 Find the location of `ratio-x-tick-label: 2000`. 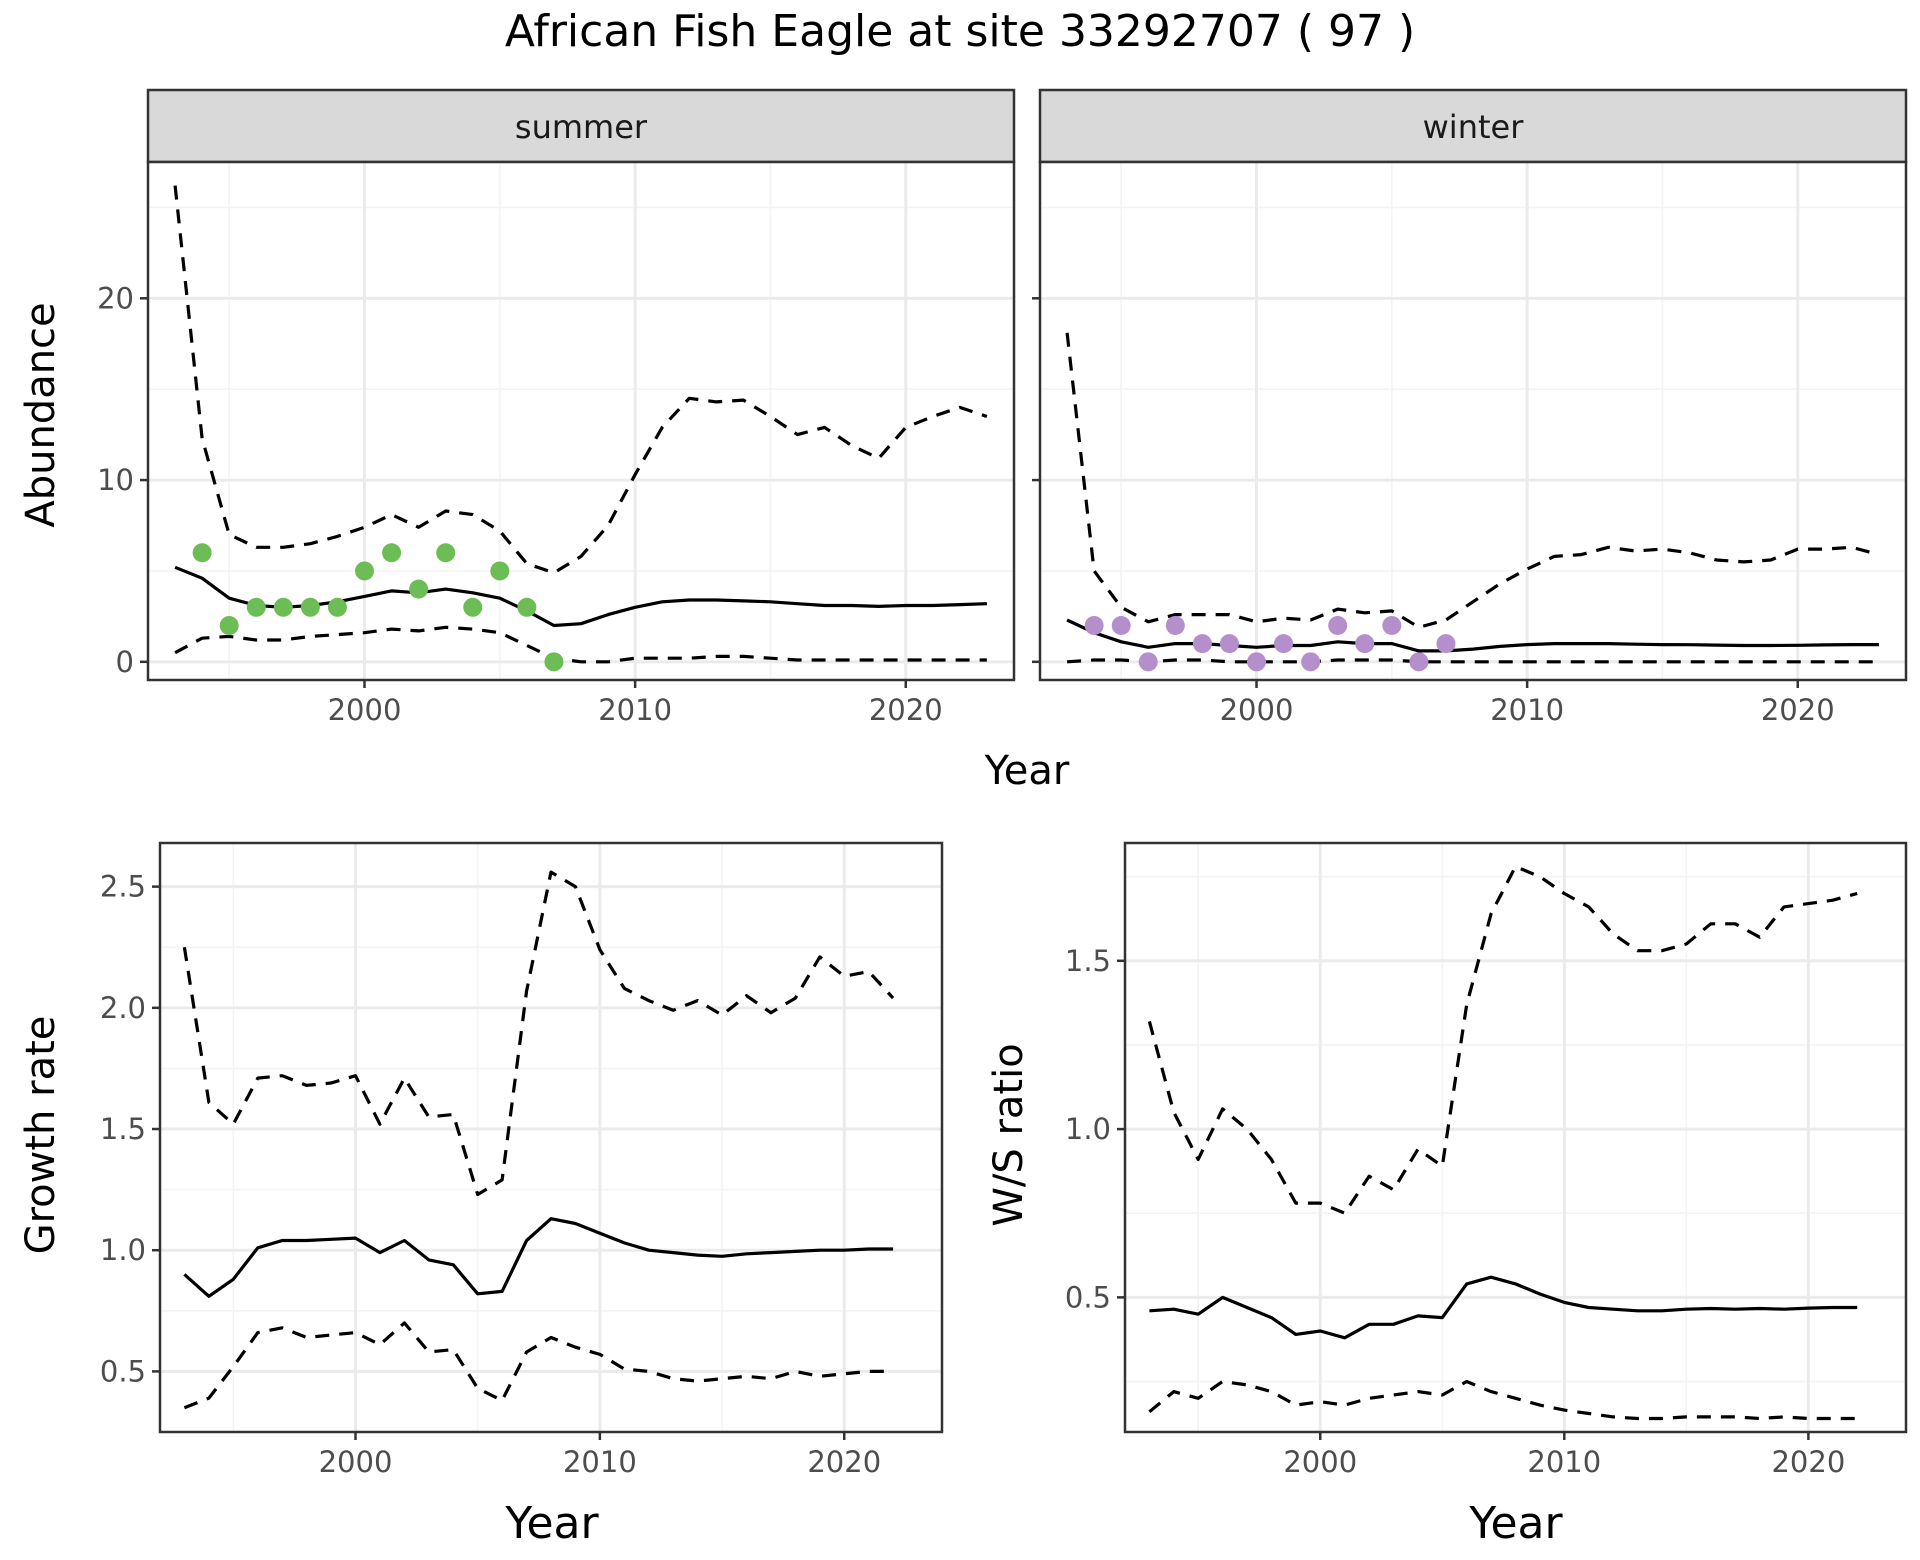

ratio-x-tick-label: 2000 is located at coordinates (1320, 1462).